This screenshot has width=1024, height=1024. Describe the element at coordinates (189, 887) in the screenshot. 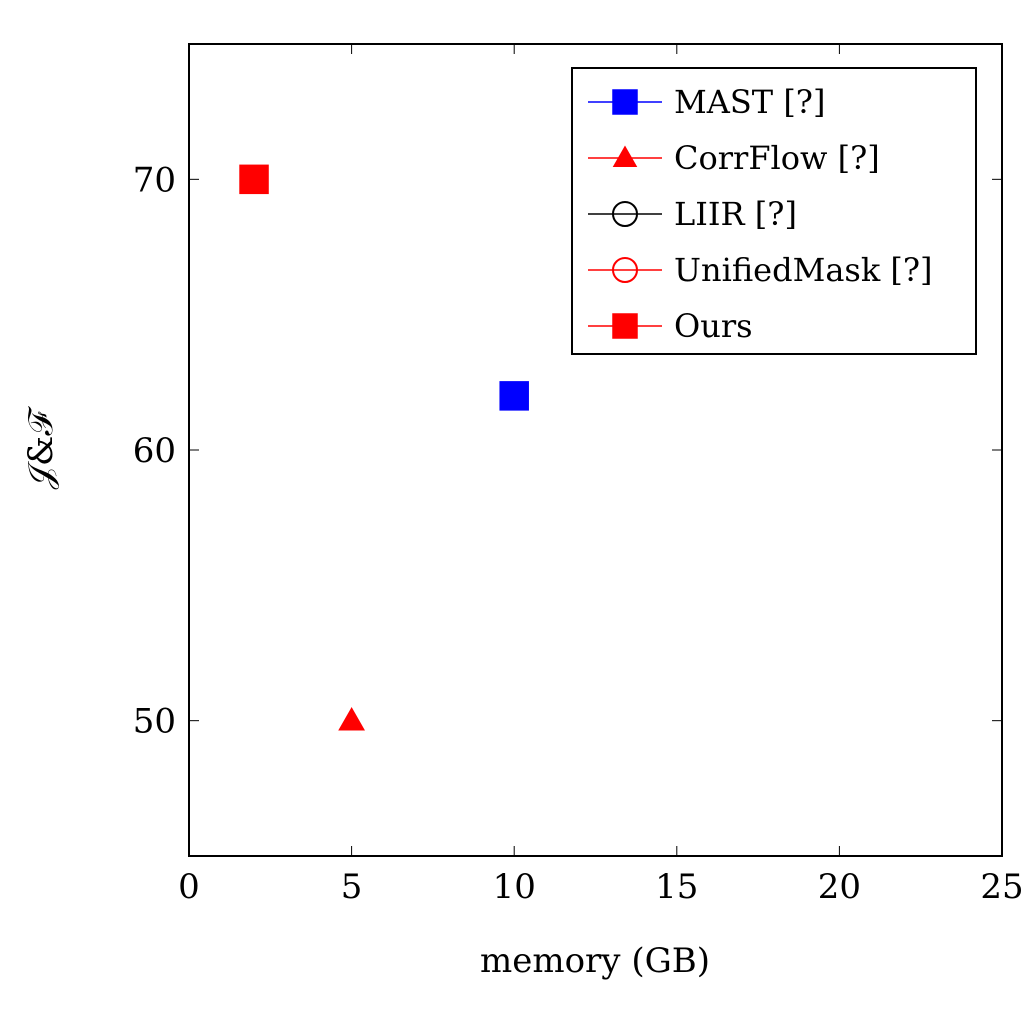

I see `x-tick-label: 0` at that location.